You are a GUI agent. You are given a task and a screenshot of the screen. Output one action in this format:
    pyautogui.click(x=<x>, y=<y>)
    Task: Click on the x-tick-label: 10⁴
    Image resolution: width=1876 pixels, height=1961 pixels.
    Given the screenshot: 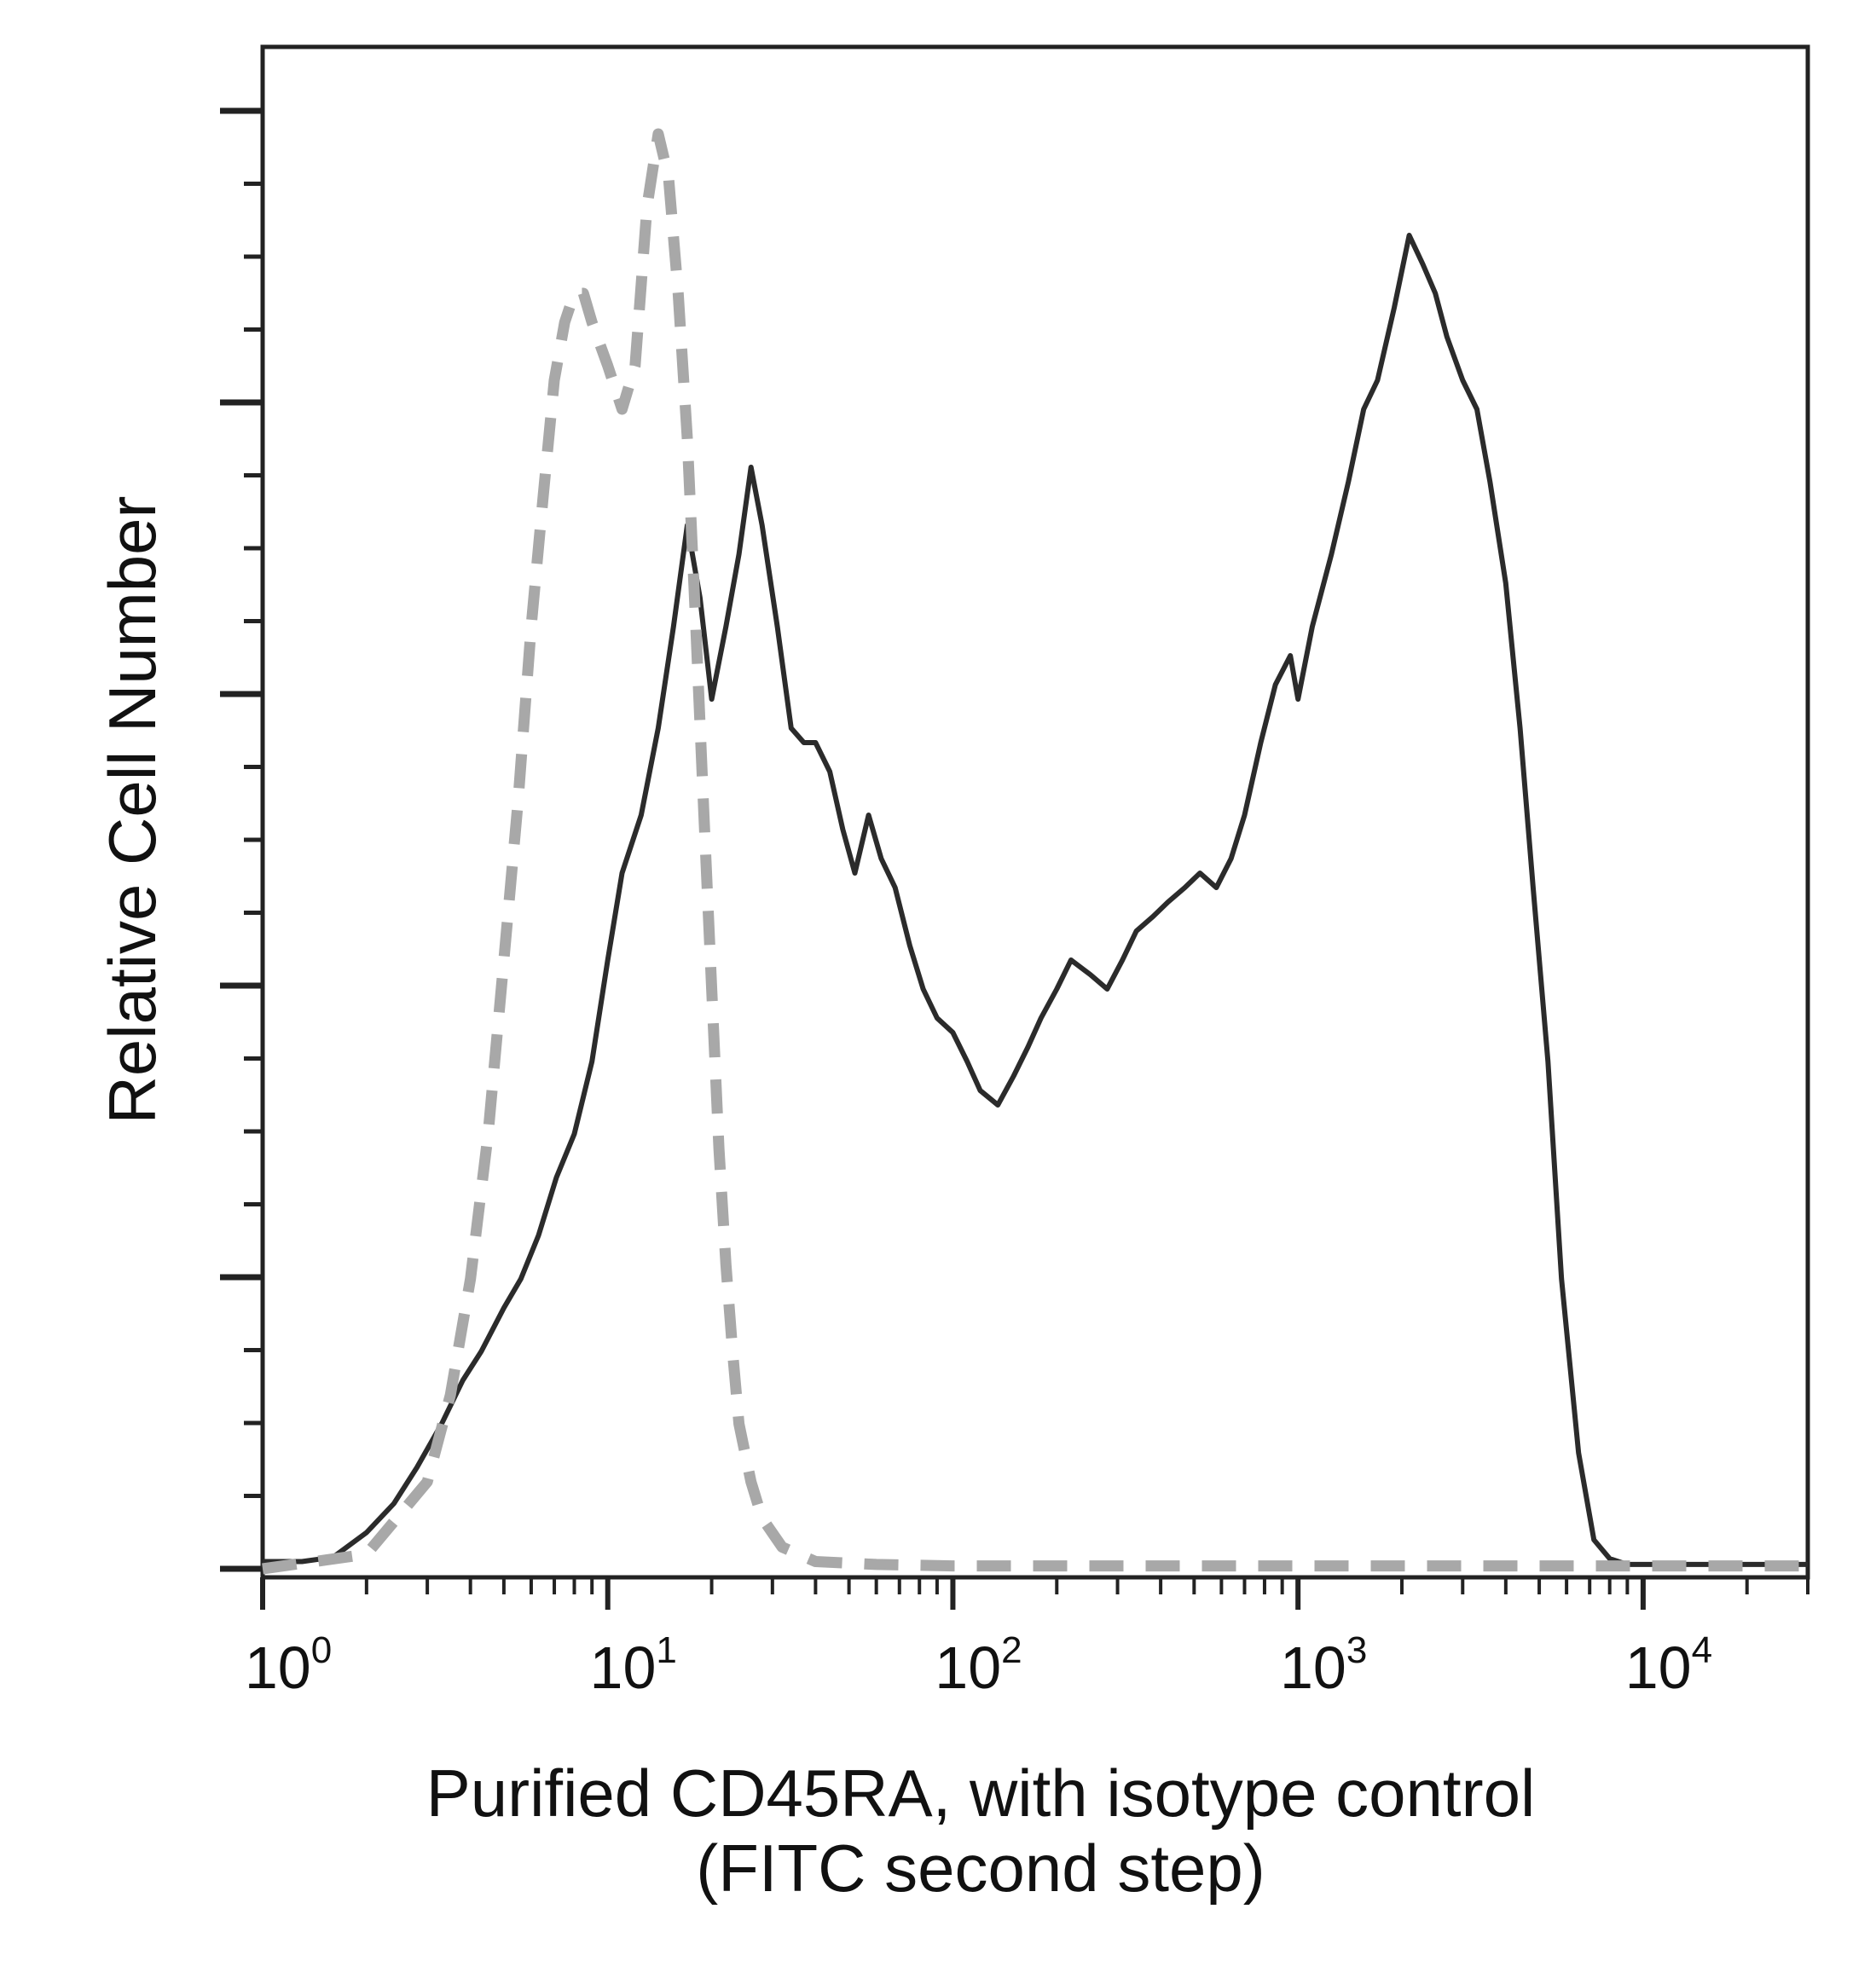 What is the action you would take?
    pyautogui.click(x=1668, y=1665)
    